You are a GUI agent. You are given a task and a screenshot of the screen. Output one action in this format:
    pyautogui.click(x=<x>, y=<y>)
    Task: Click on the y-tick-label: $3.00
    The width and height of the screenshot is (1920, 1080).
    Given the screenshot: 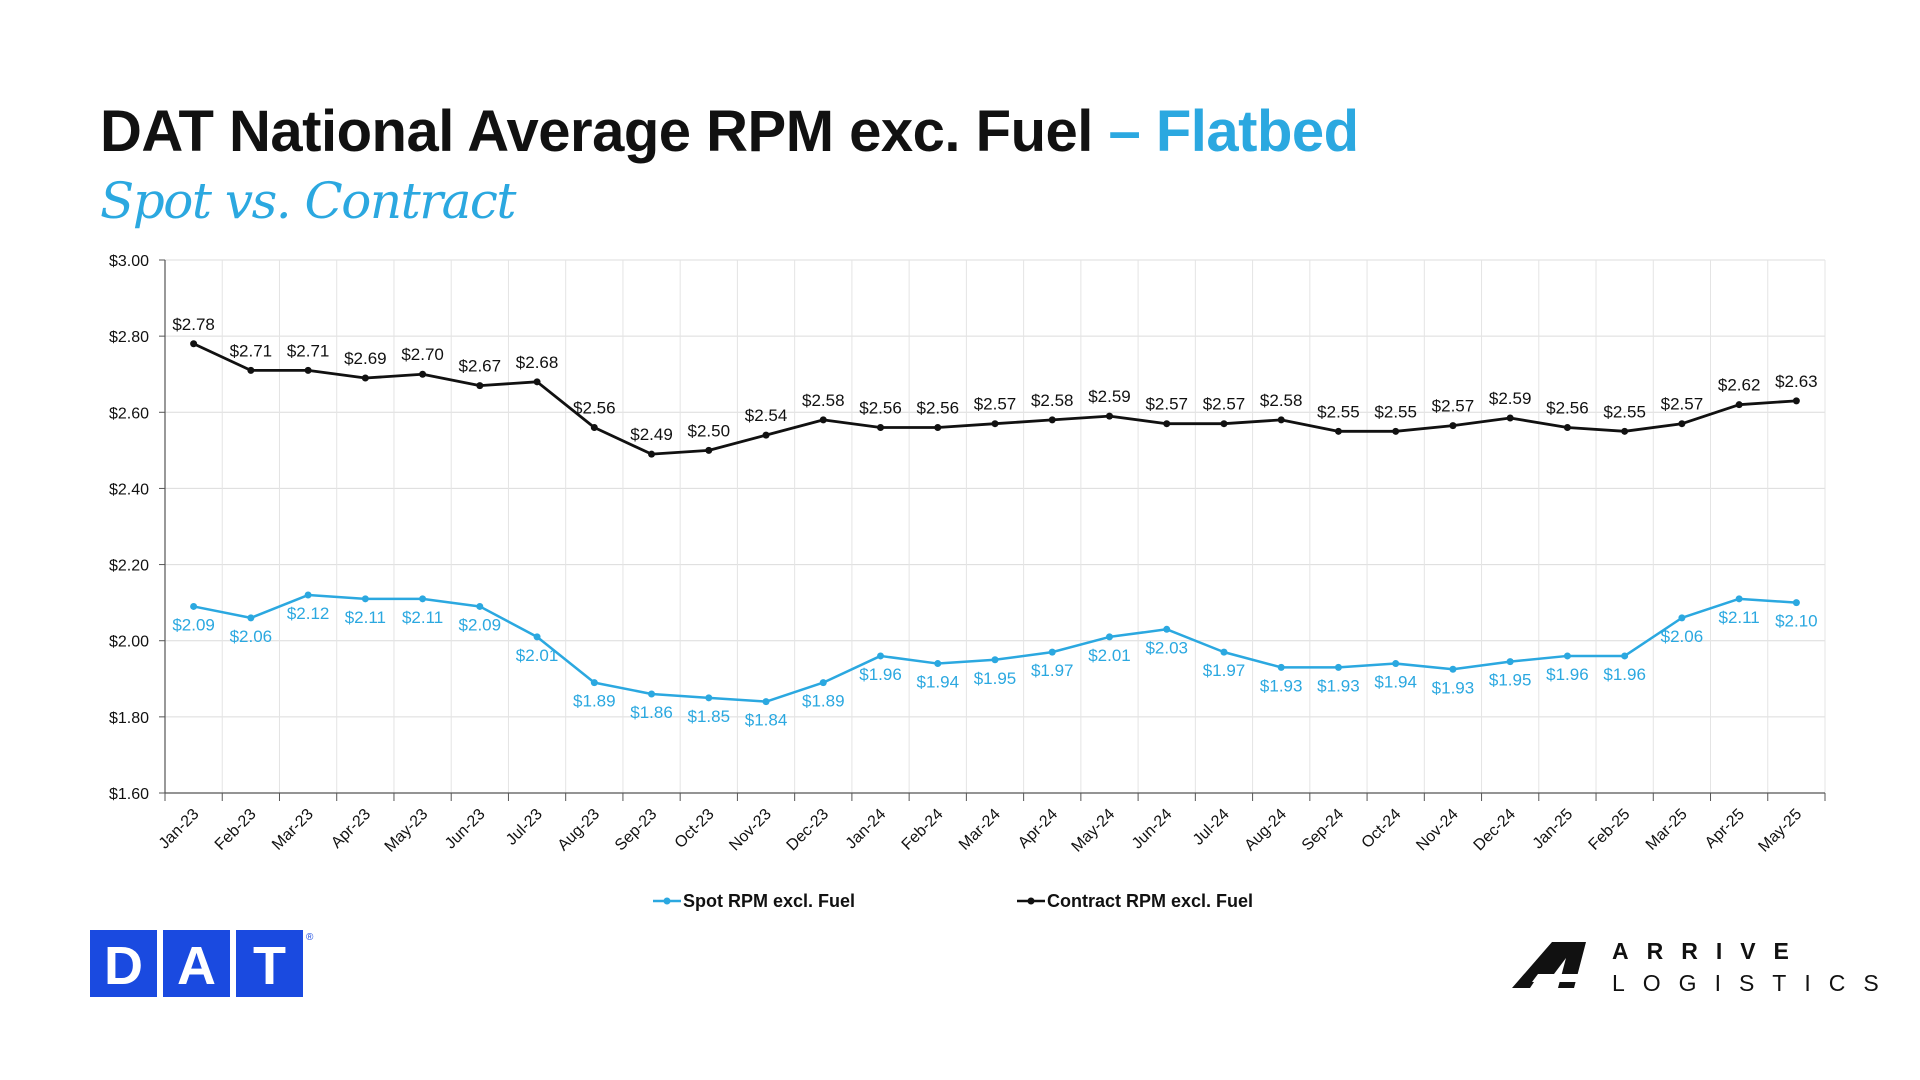 What is the action you would take?
    pyautogui.click(x=129, y=261)
    